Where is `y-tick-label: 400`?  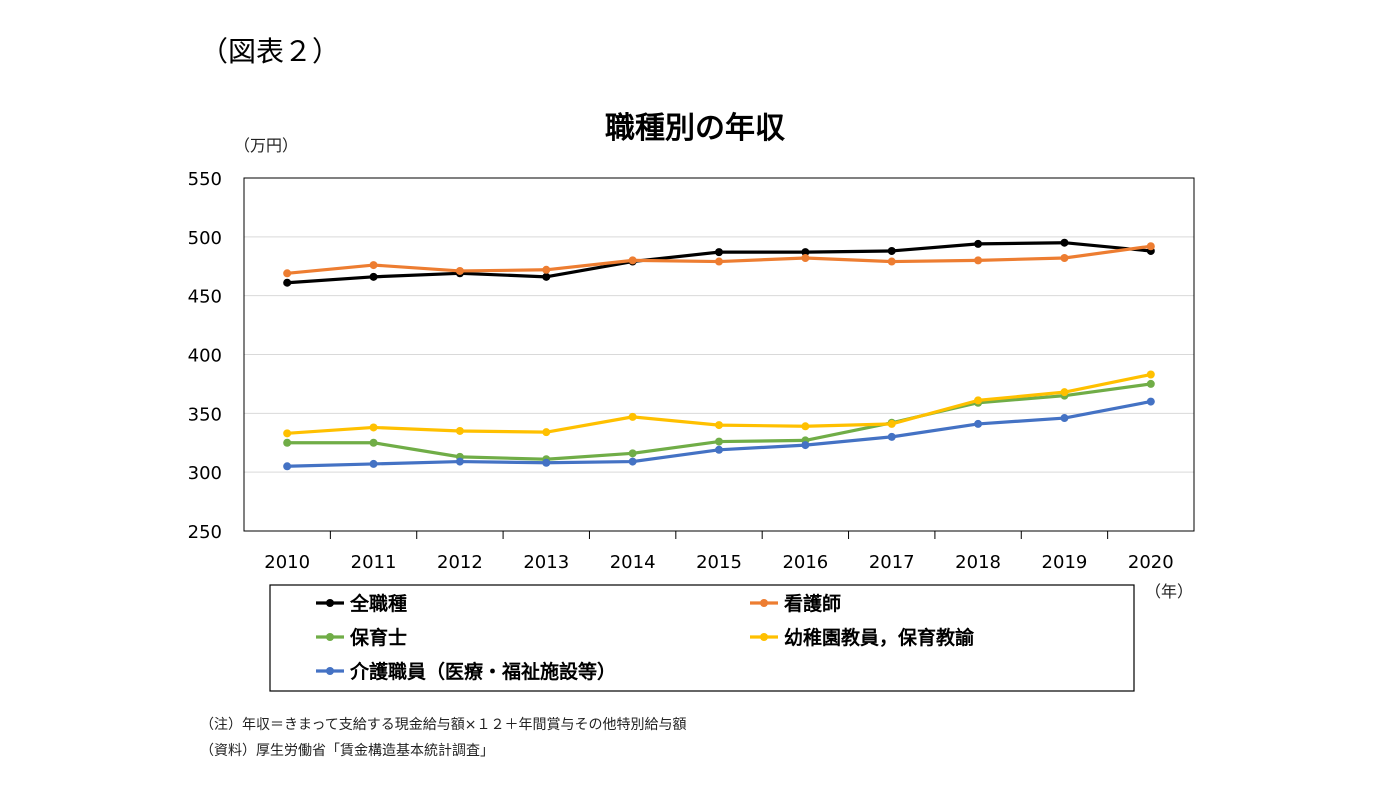
y-tick-label: 400 is located at coordinates (205, 356).